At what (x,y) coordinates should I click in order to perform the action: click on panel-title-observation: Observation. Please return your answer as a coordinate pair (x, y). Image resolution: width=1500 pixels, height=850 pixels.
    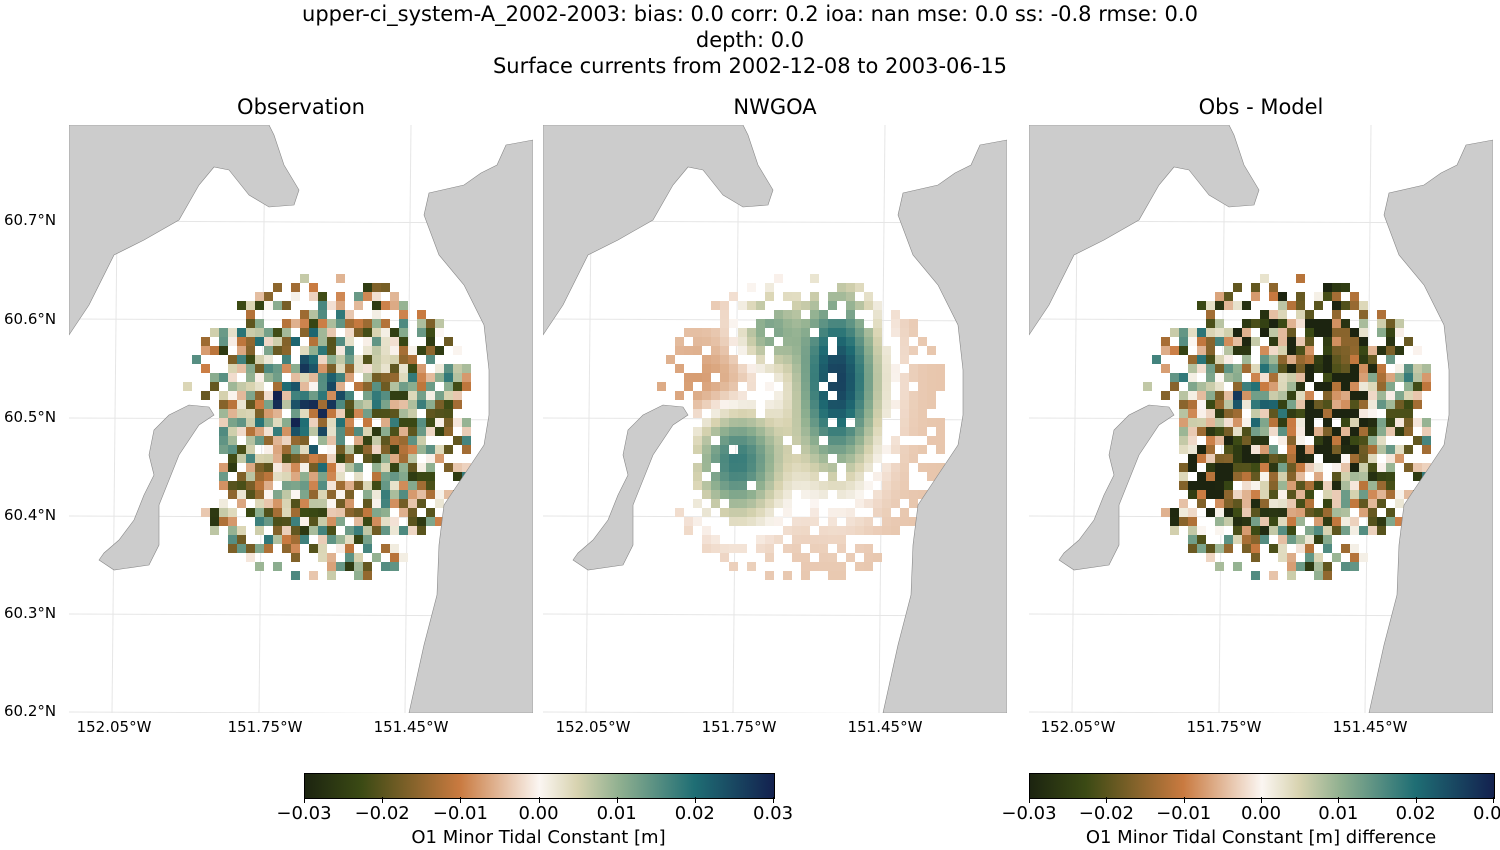
    Looking at the image, I should click on (301, 107).